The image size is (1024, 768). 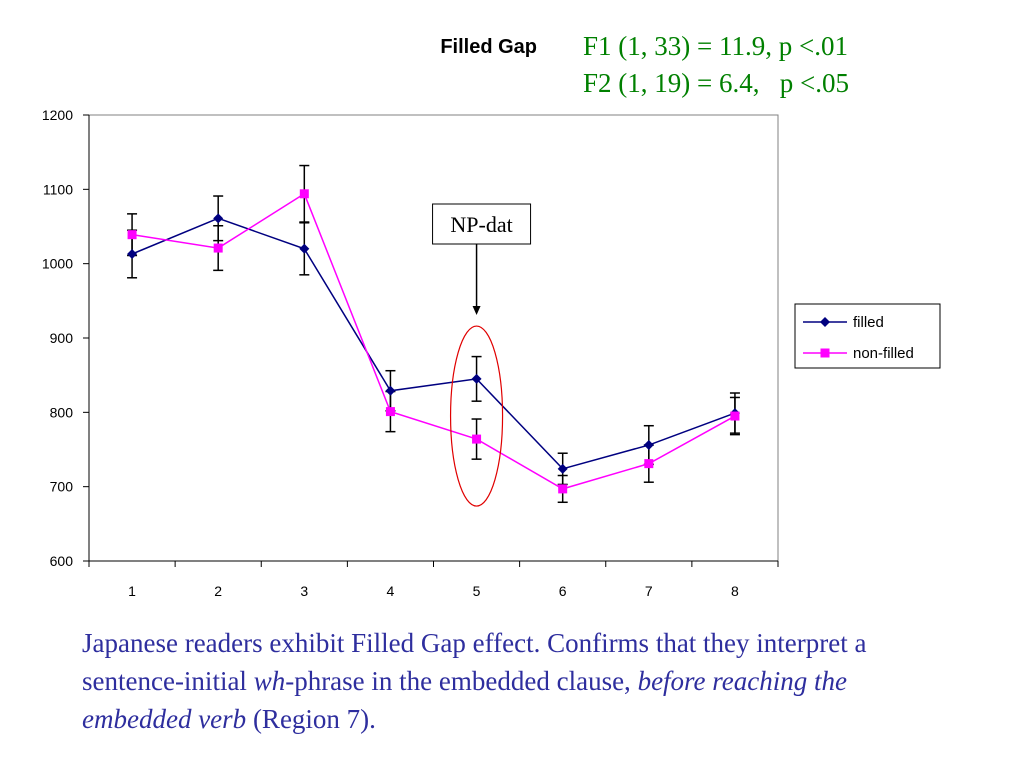 I want to click on annotation-label: NP-dat, so click(x=481, y=224).